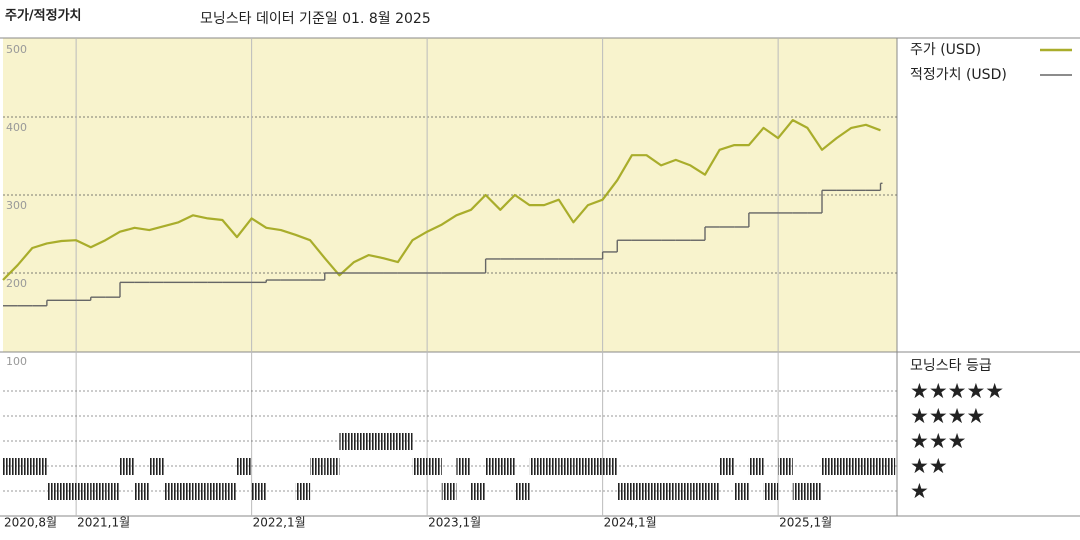 The image size is (1080, 540). Describe the element at coordinates (957, 391) in the screenshot. I see `rating-level-label: ★★★★★` at that location.